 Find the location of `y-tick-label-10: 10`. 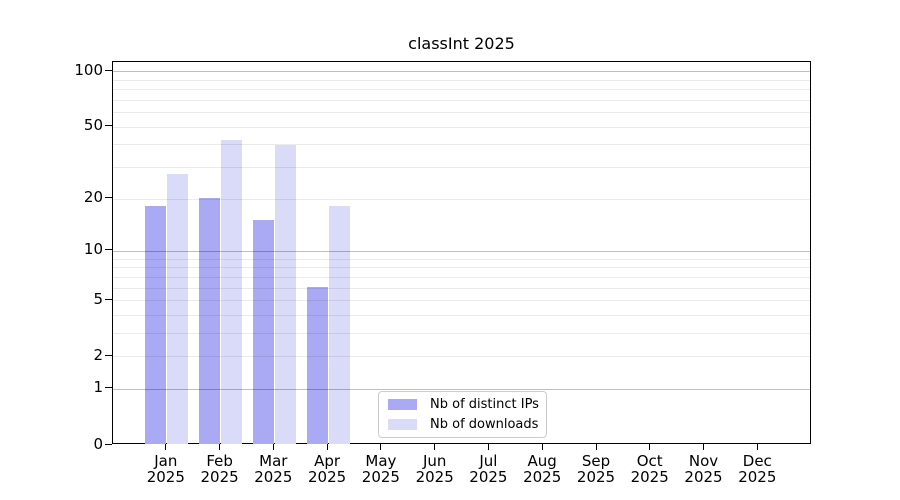

y-tick-label-10: 10 is located at coordinates (93, 249).